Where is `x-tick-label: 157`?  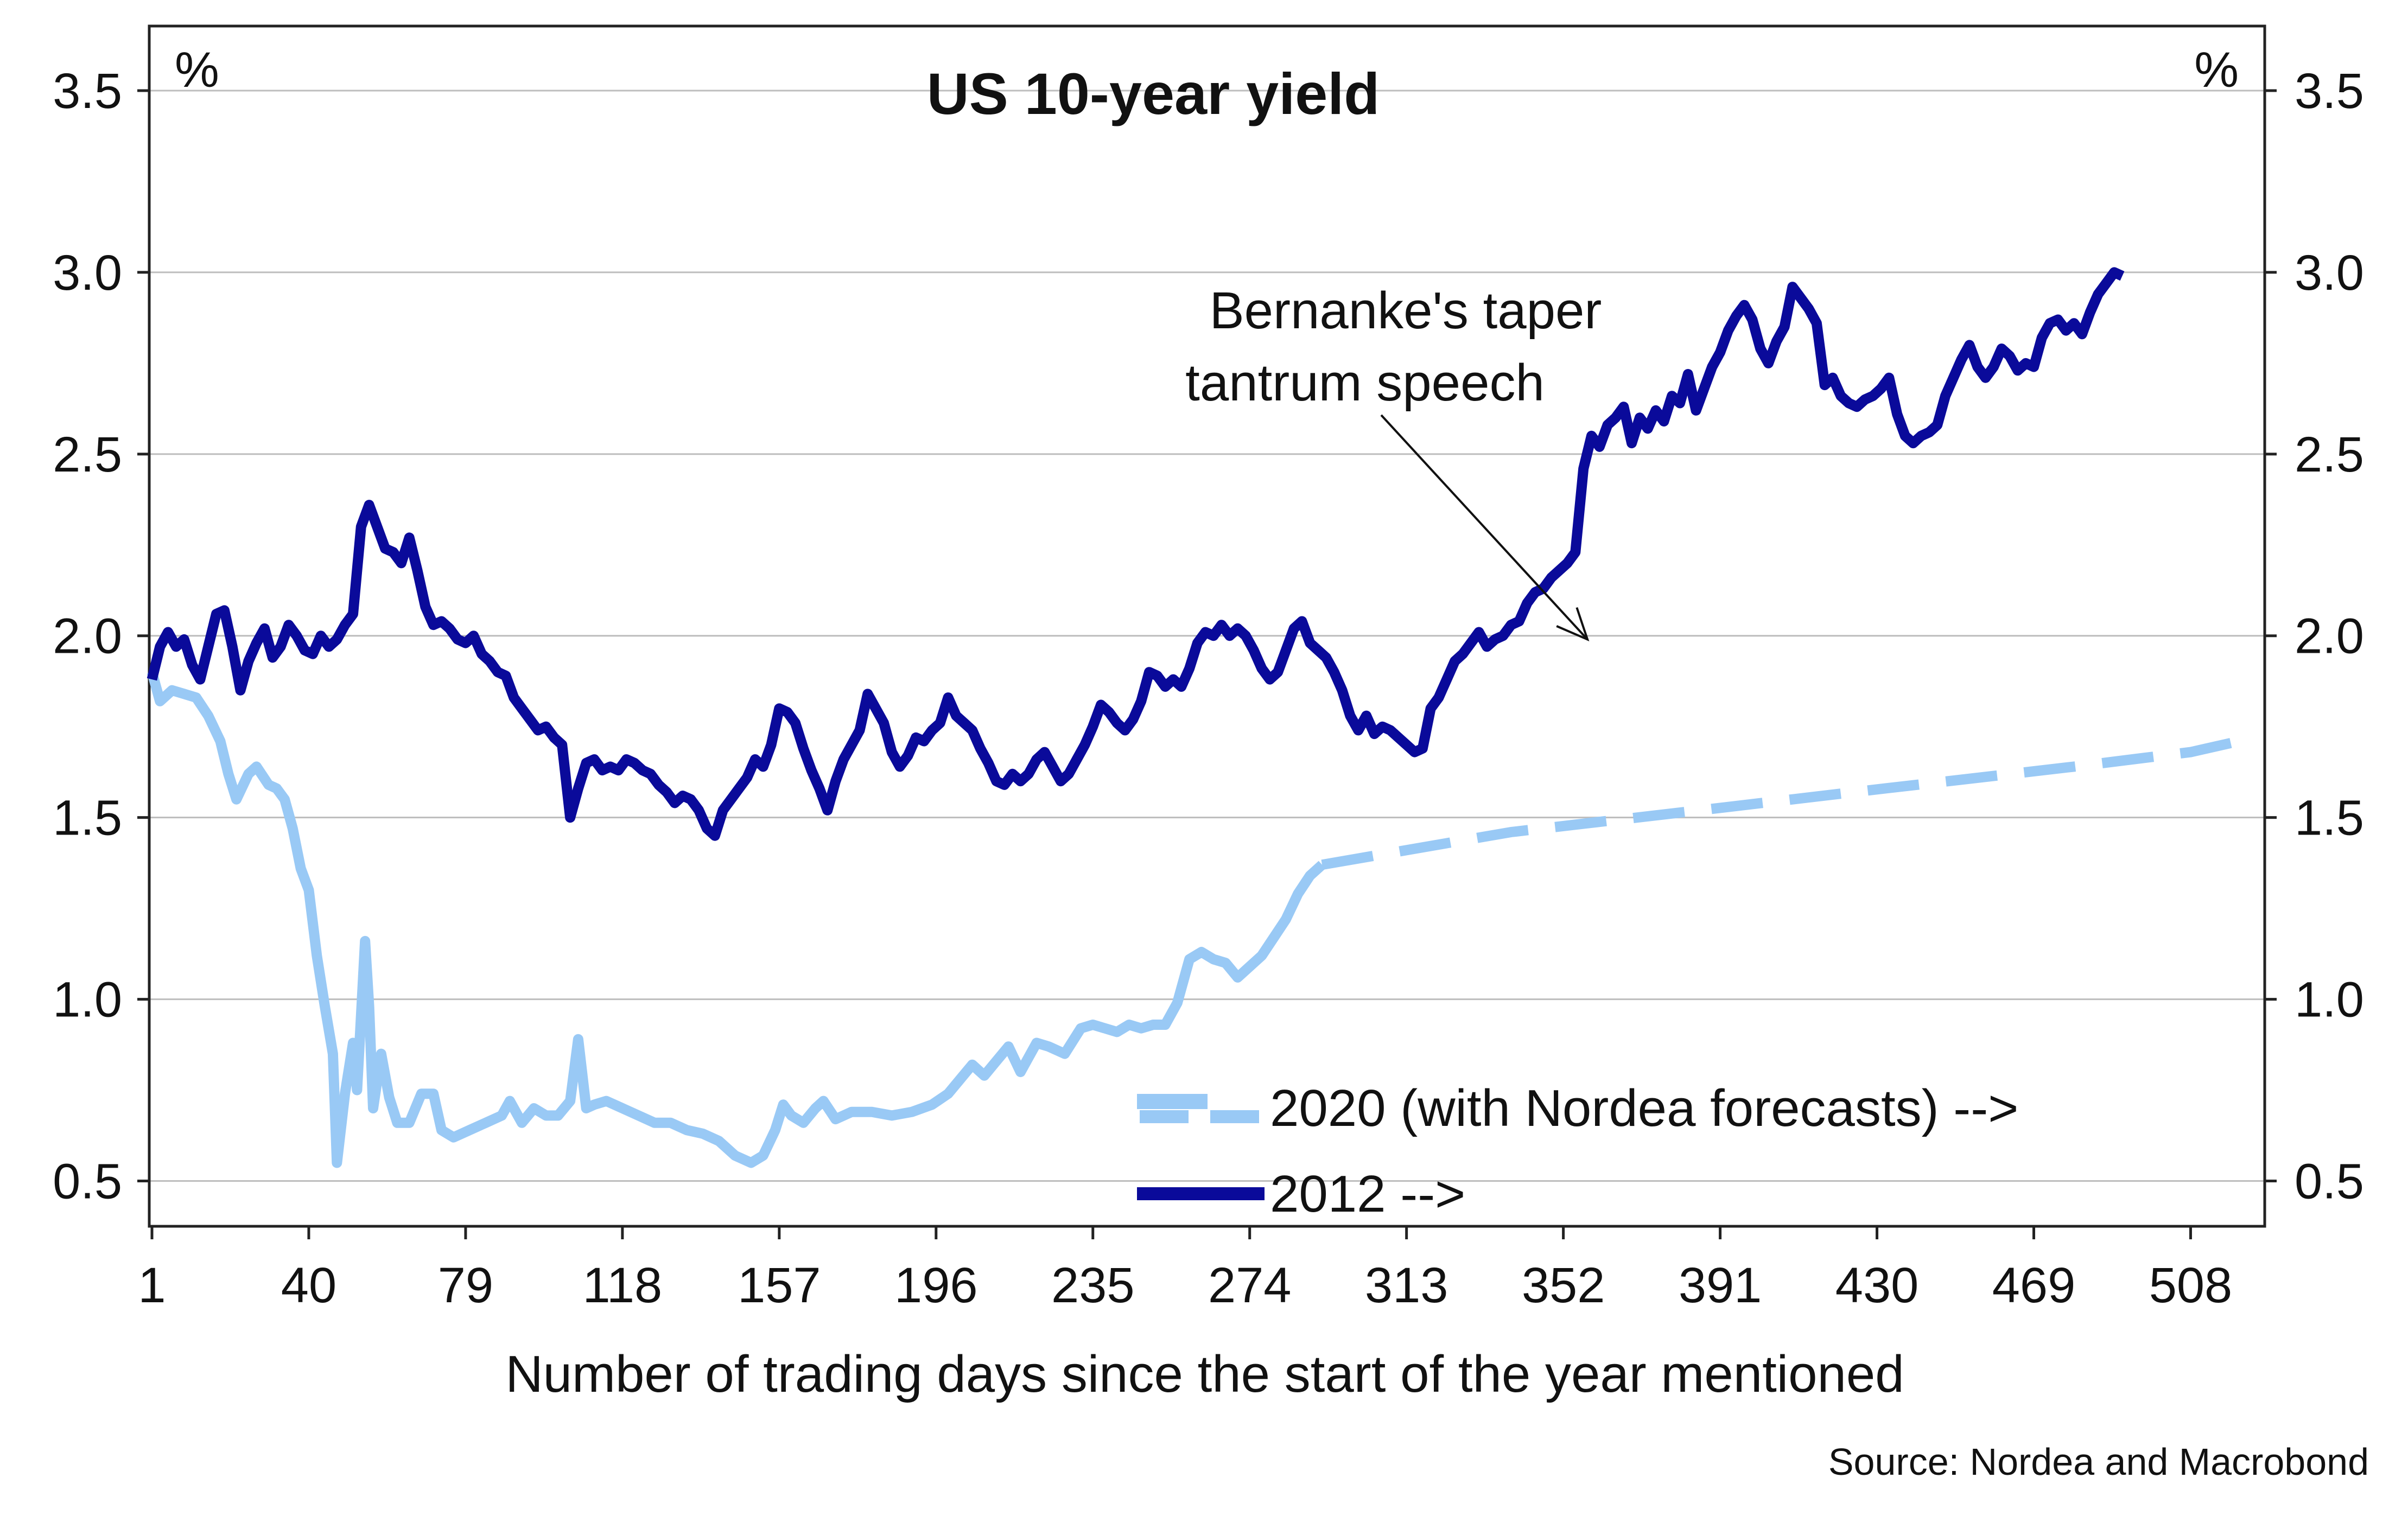 x-tick-label: 157 is located at coordinates (779, 1285).